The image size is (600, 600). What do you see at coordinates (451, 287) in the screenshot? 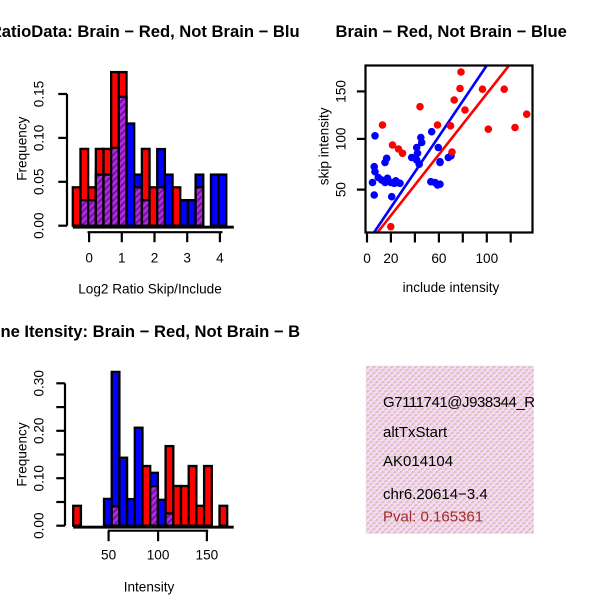
I see `svg-text: include intensity` at bounding box center [451, 287].